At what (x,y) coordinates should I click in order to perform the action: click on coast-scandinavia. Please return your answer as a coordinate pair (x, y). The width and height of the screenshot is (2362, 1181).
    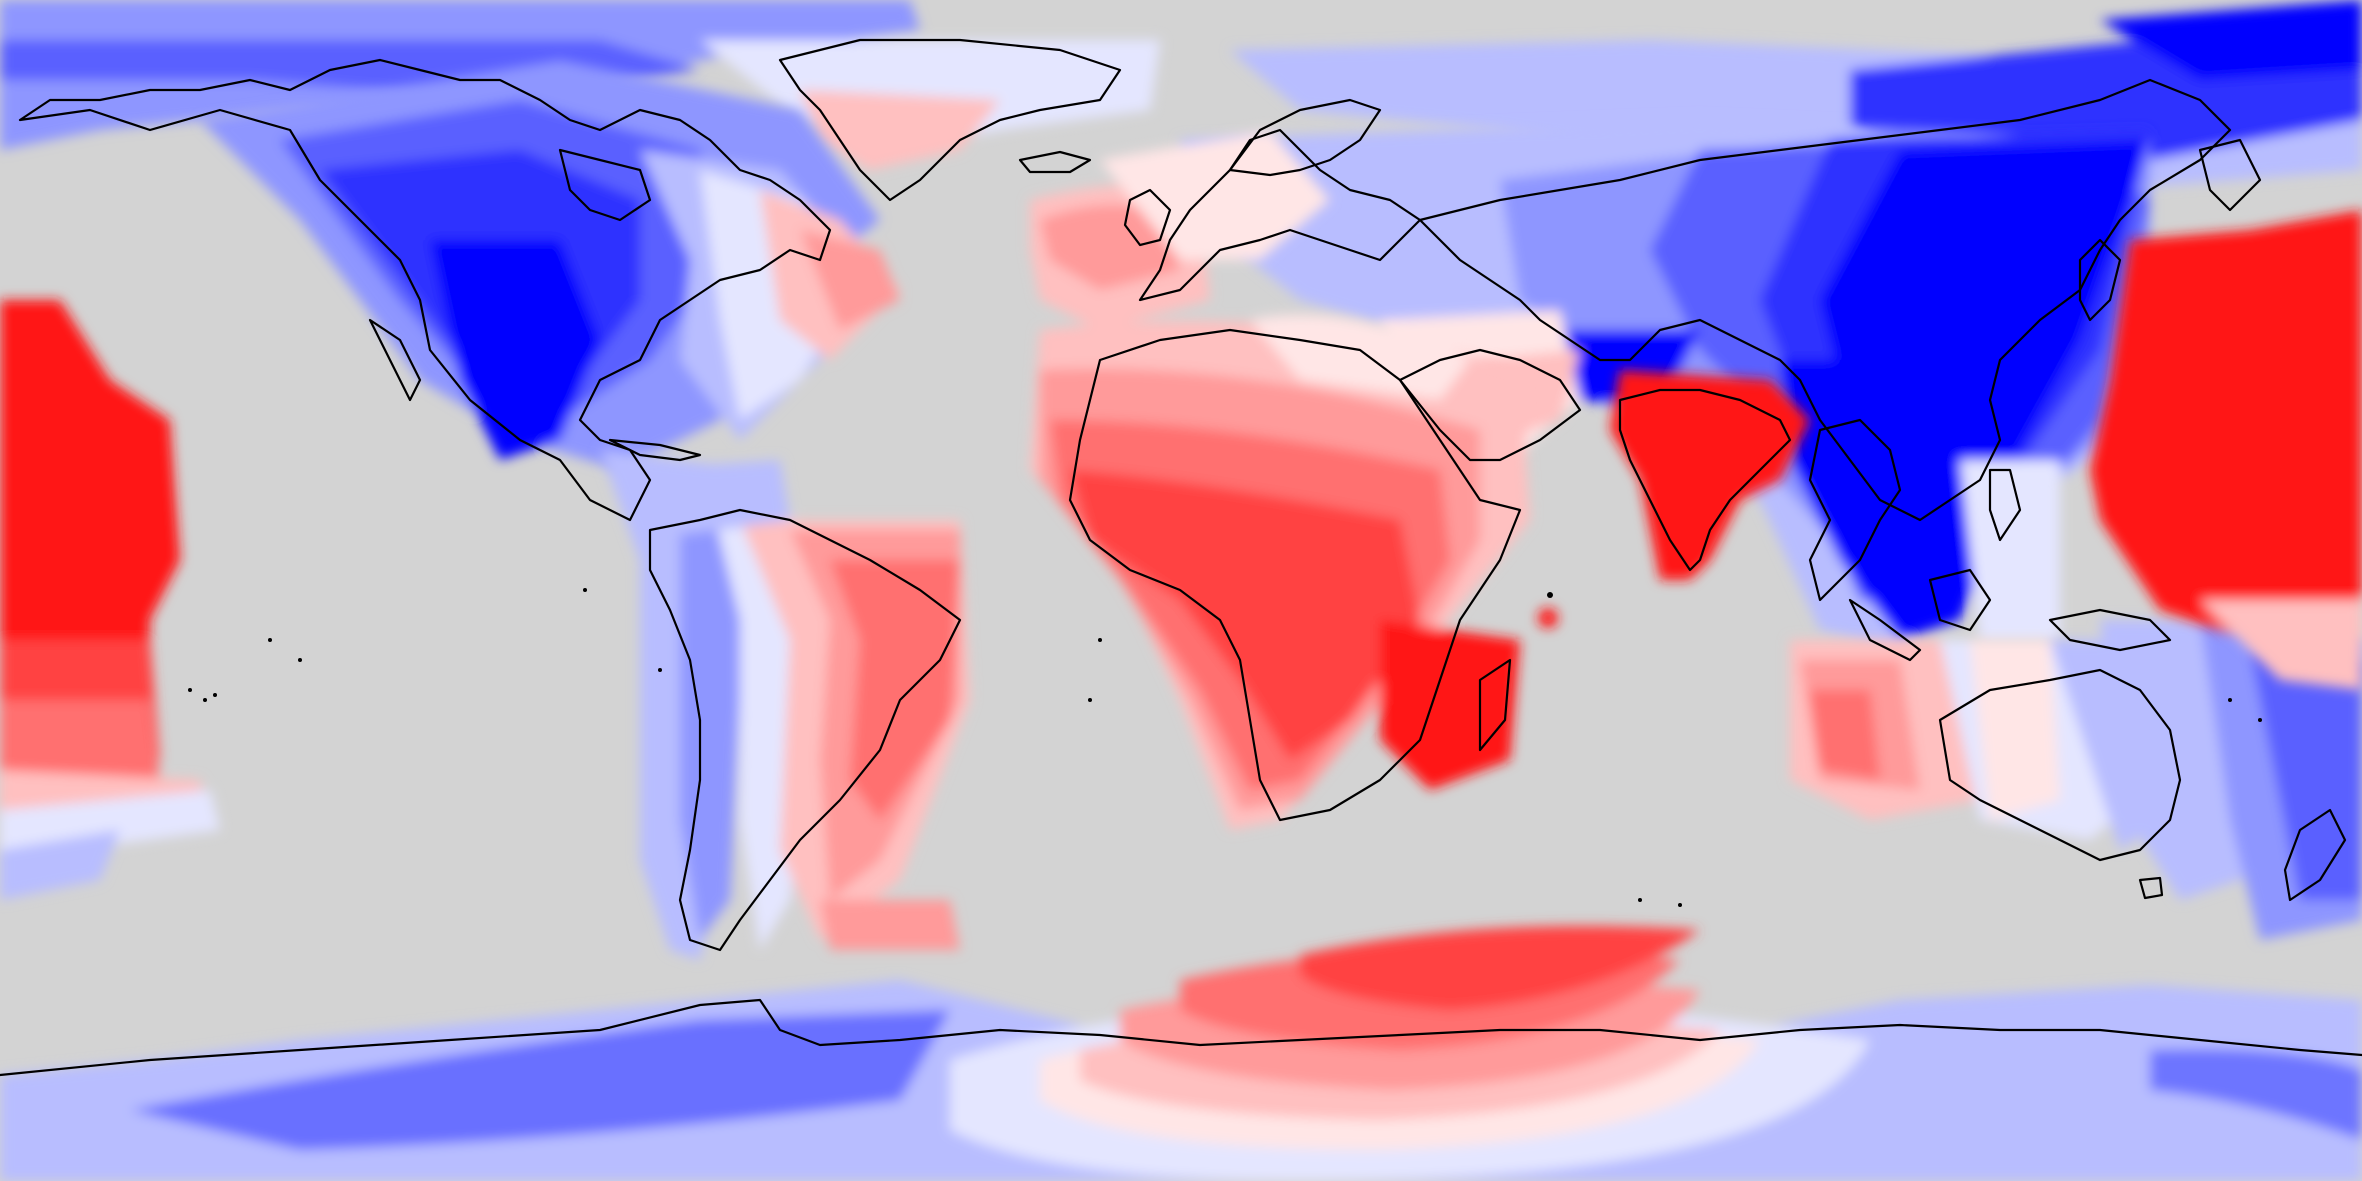
    Looking at the image, I should click on (1305, 137).